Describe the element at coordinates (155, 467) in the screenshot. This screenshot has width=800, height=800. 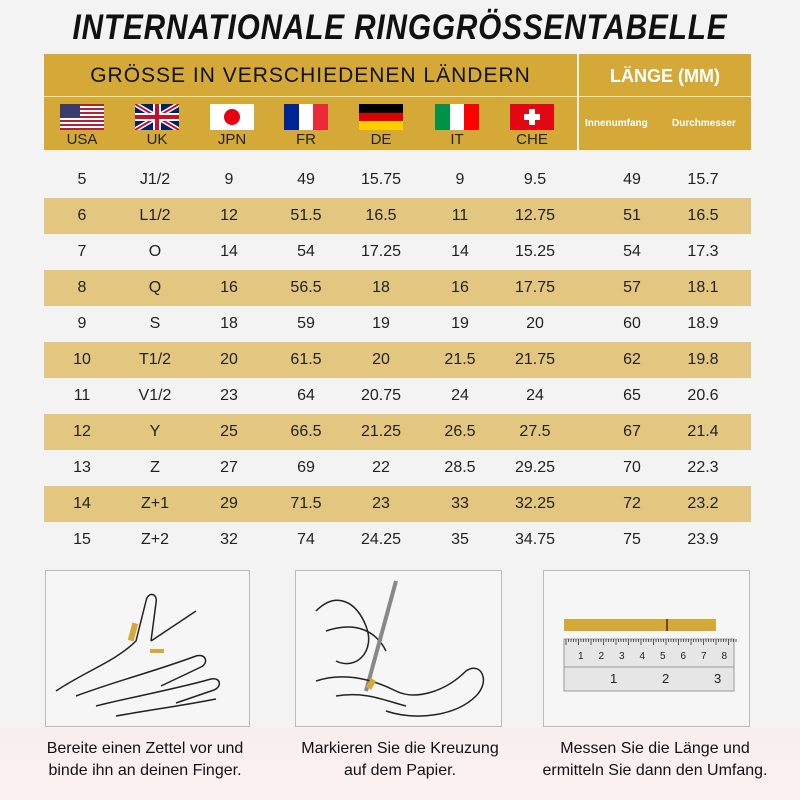
I see `table-cell: Z` at that location.